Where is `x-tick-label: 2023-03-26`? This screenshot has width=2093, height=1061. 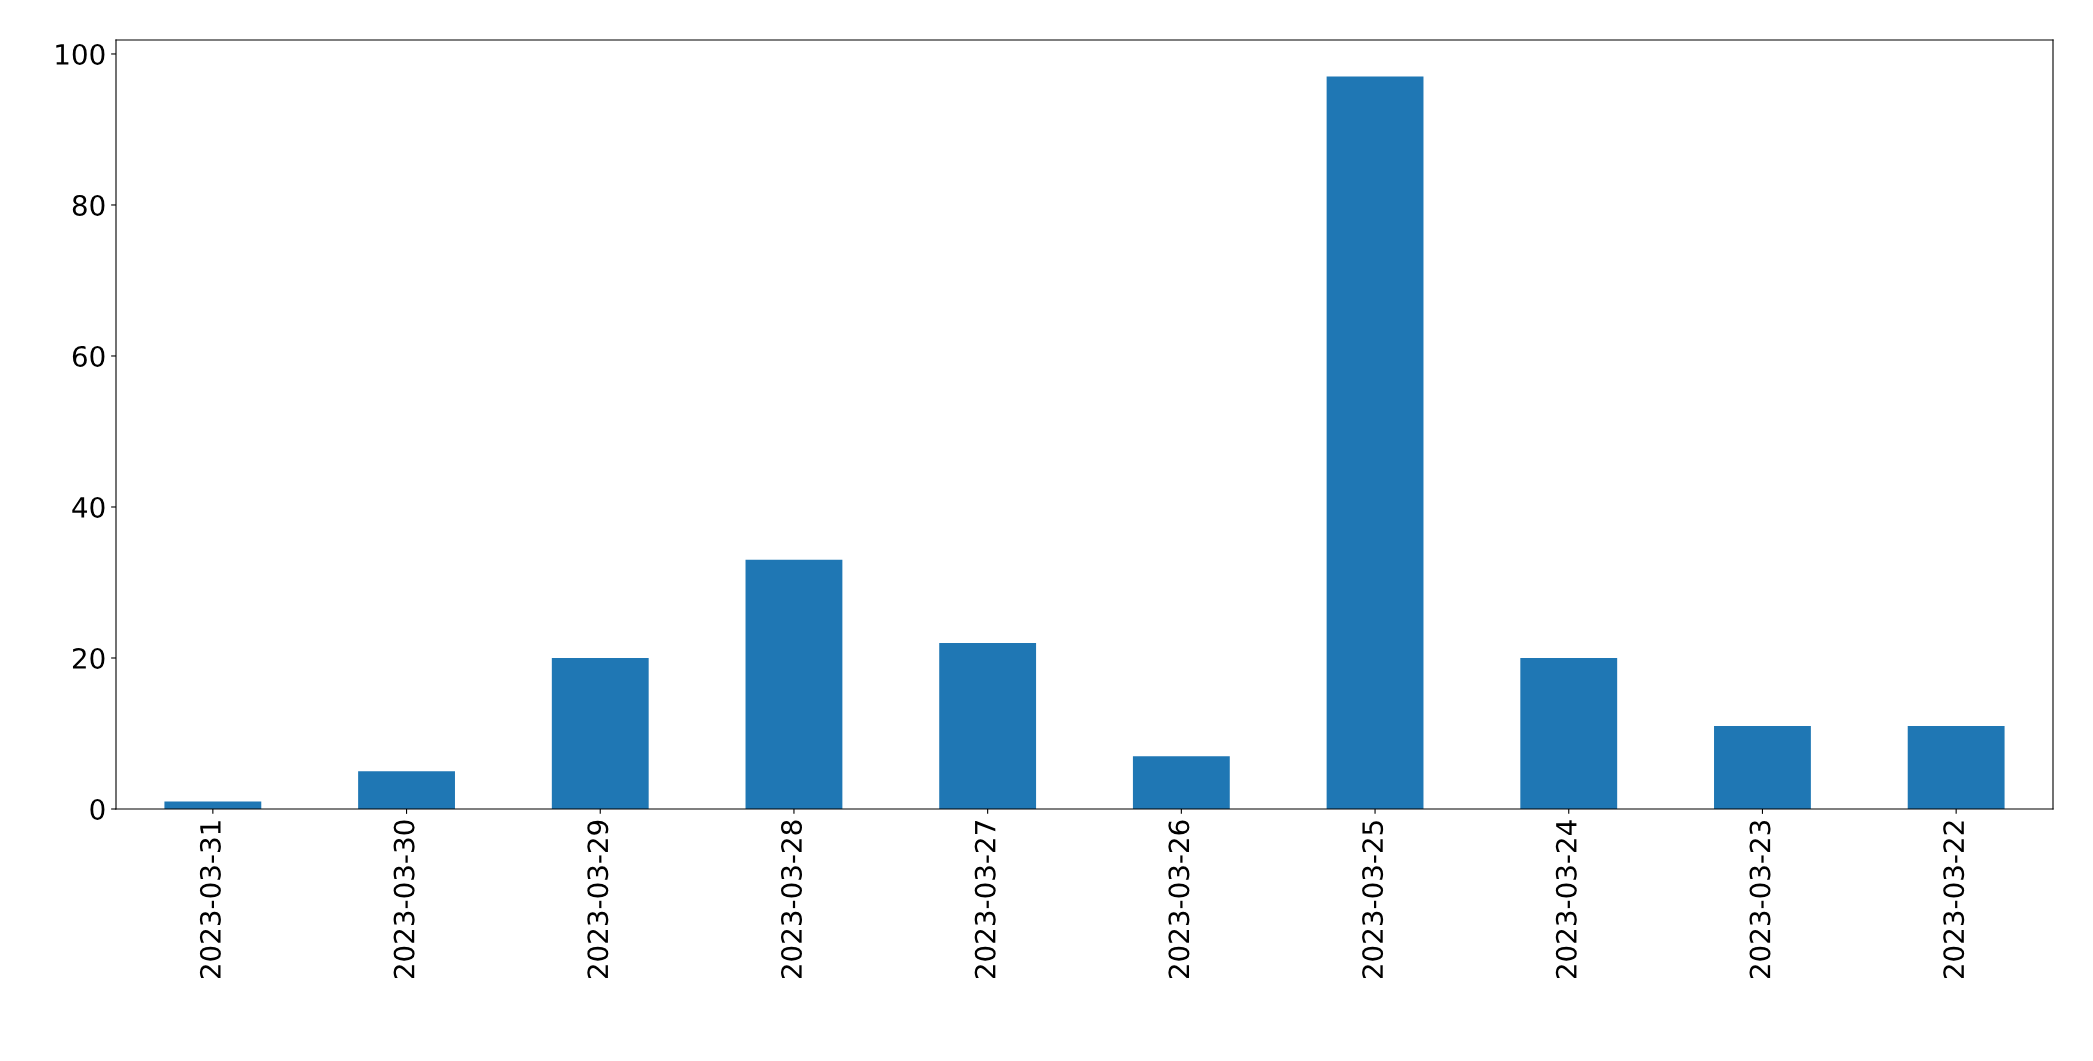
x-tick-label: 2023-03-26 is located at coordinates (1179, 899).